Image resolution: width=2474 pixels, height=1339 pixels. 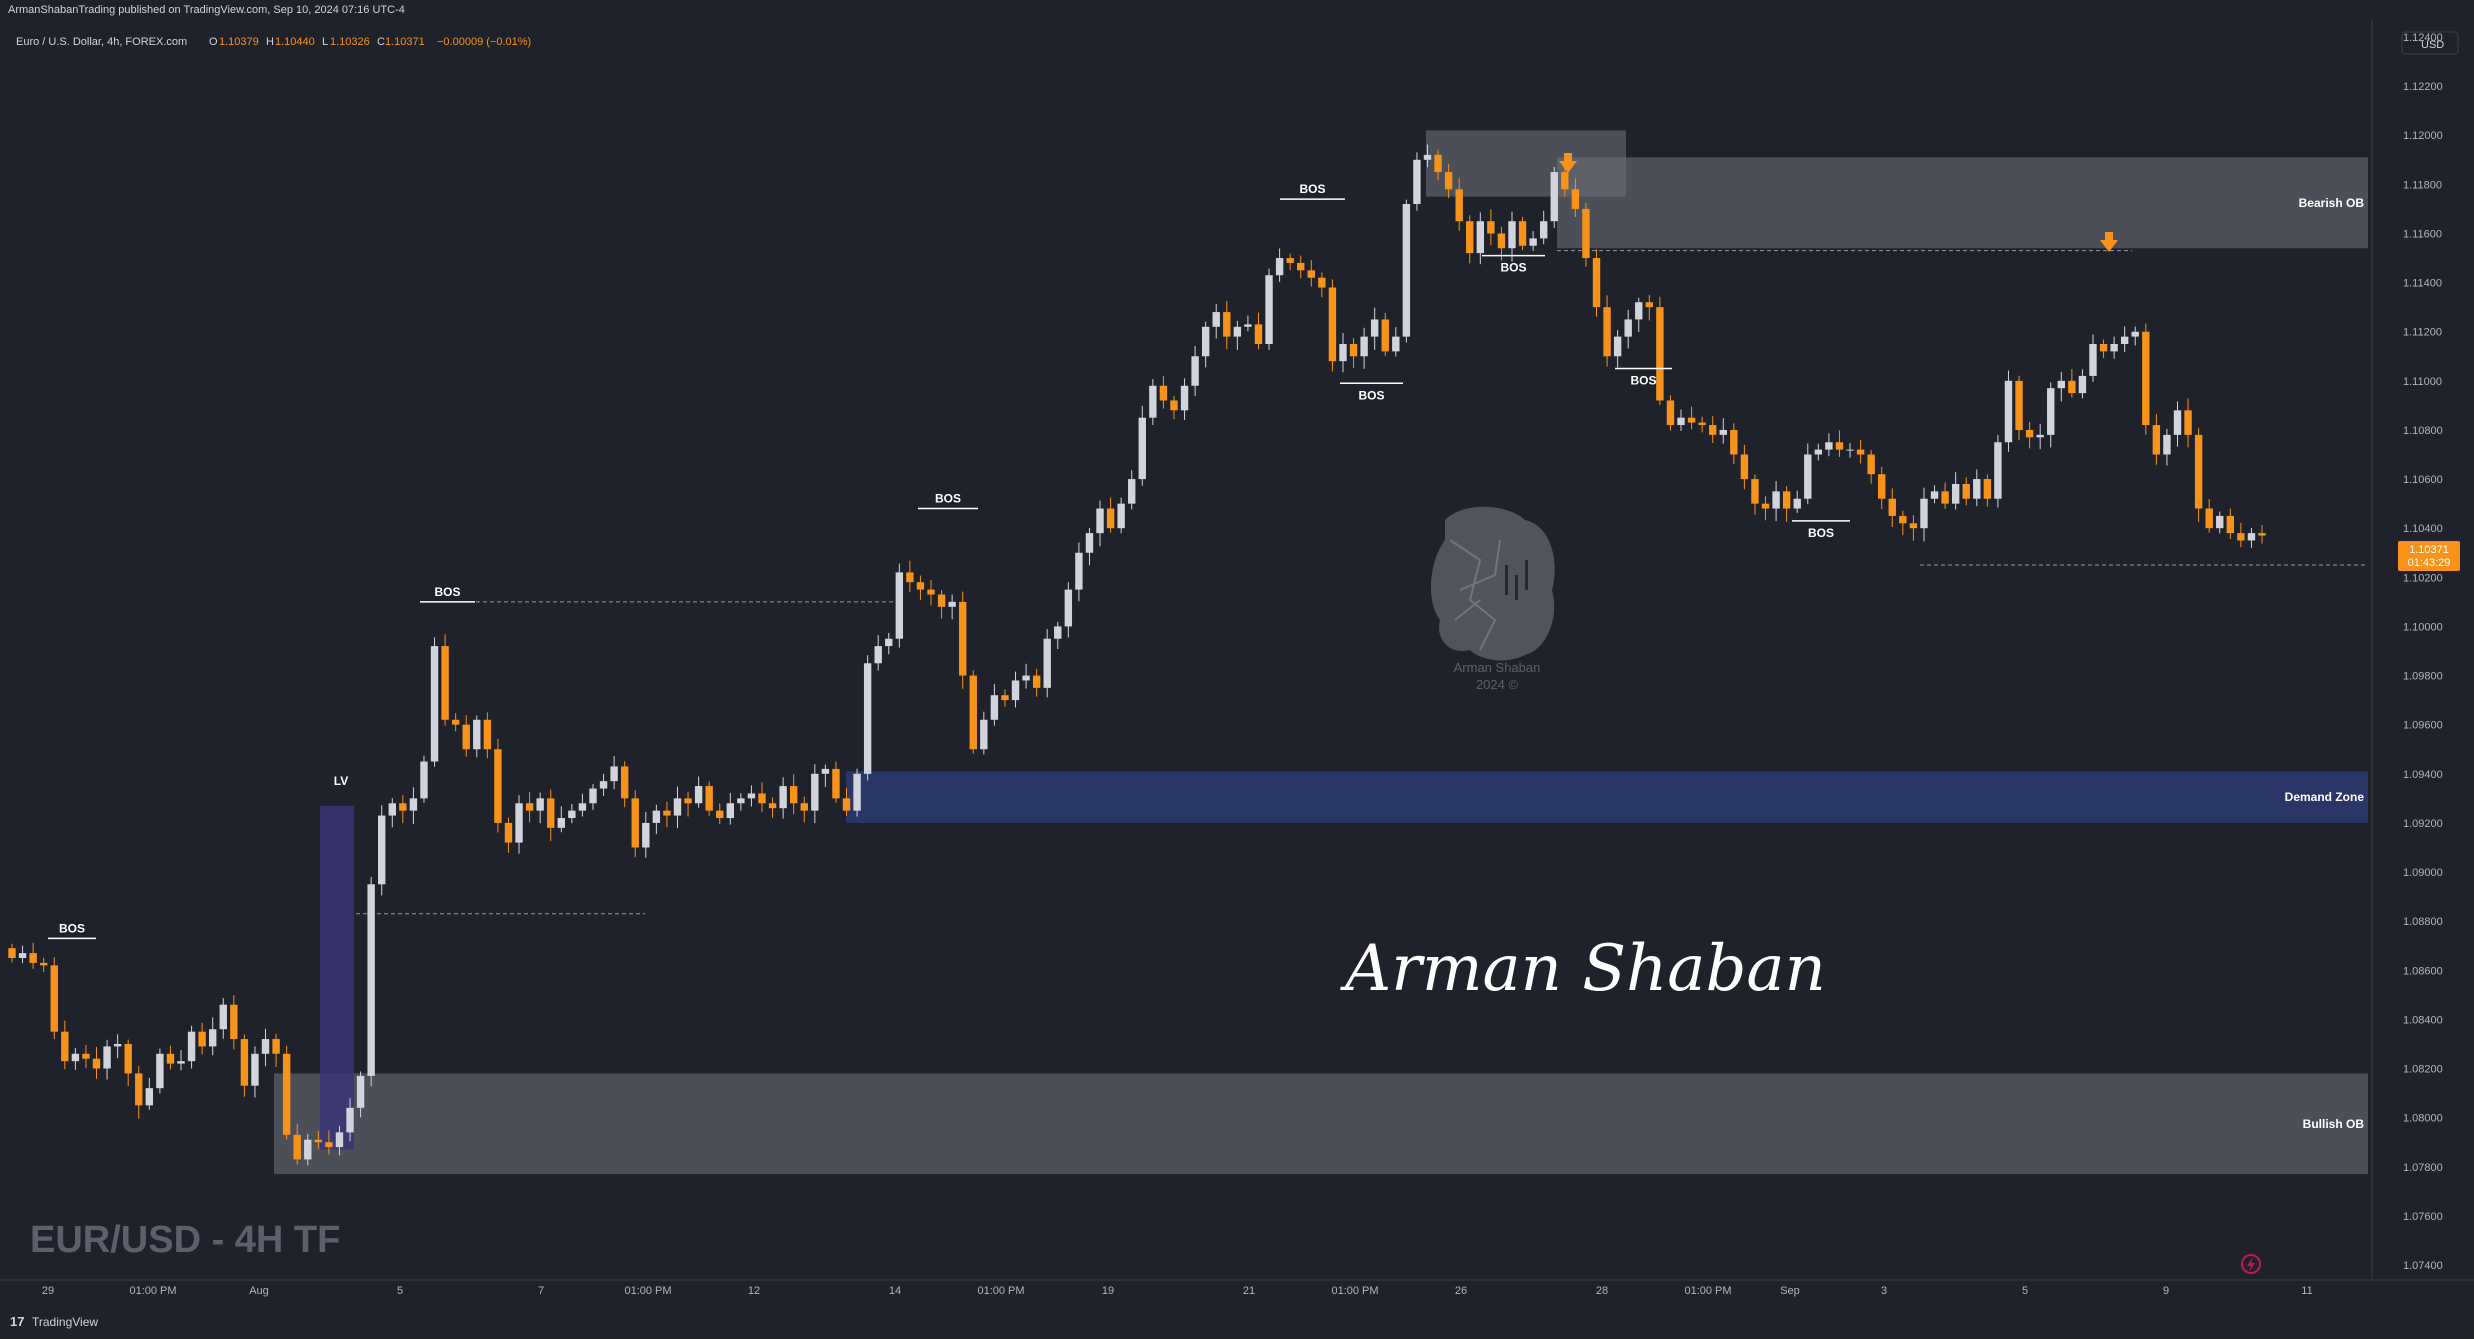 I want to click on price-tick-label: 1.08200, so click(x=2423, y=1070).